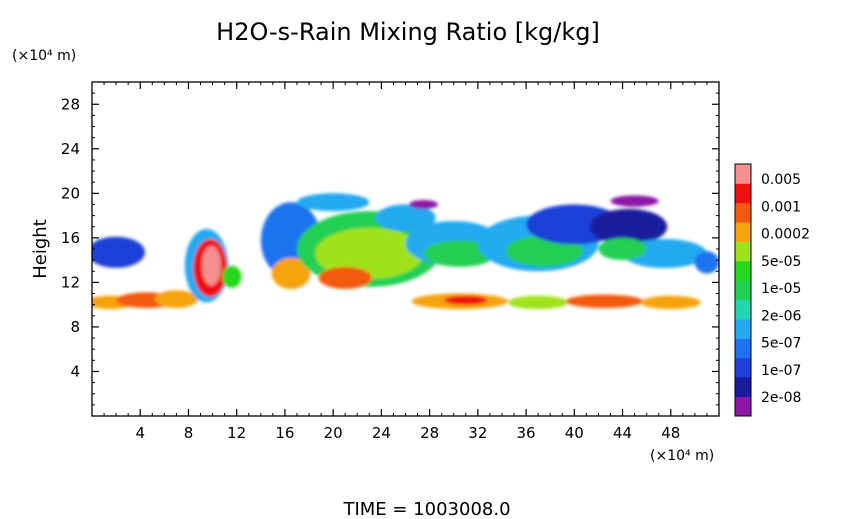 The width and height of the screenshot is (854, 519). I want to click on y-tick-label-3: 16, so click(70, 238).